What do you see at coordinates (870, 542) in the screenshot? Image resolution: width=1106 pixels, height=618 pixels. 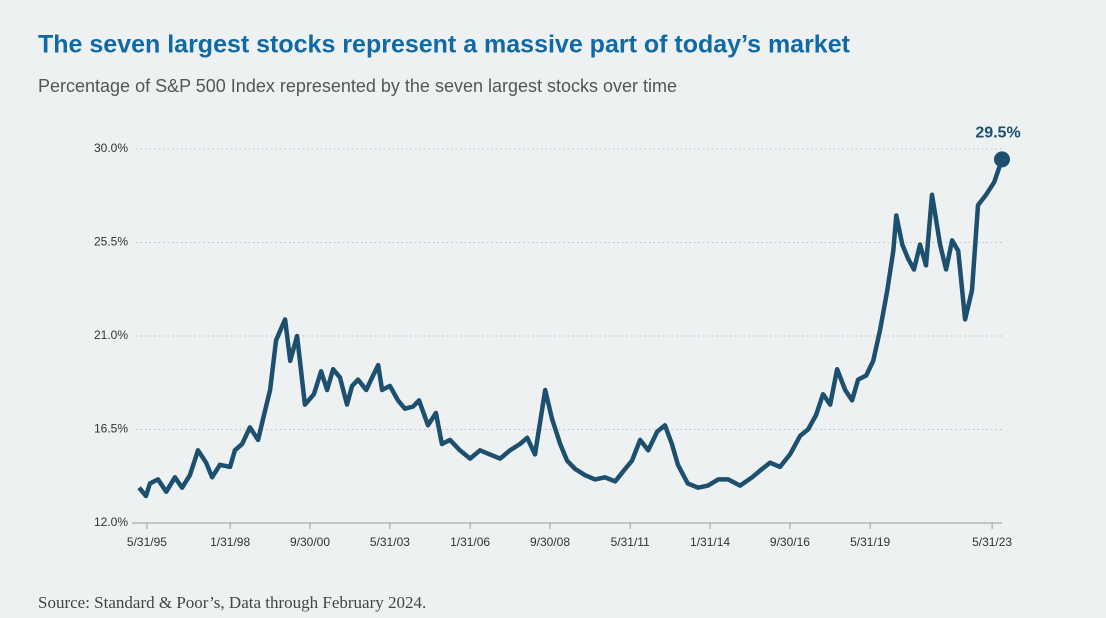 I see `x-tick-label: 5/31/19` at bounding box center [870, 542].